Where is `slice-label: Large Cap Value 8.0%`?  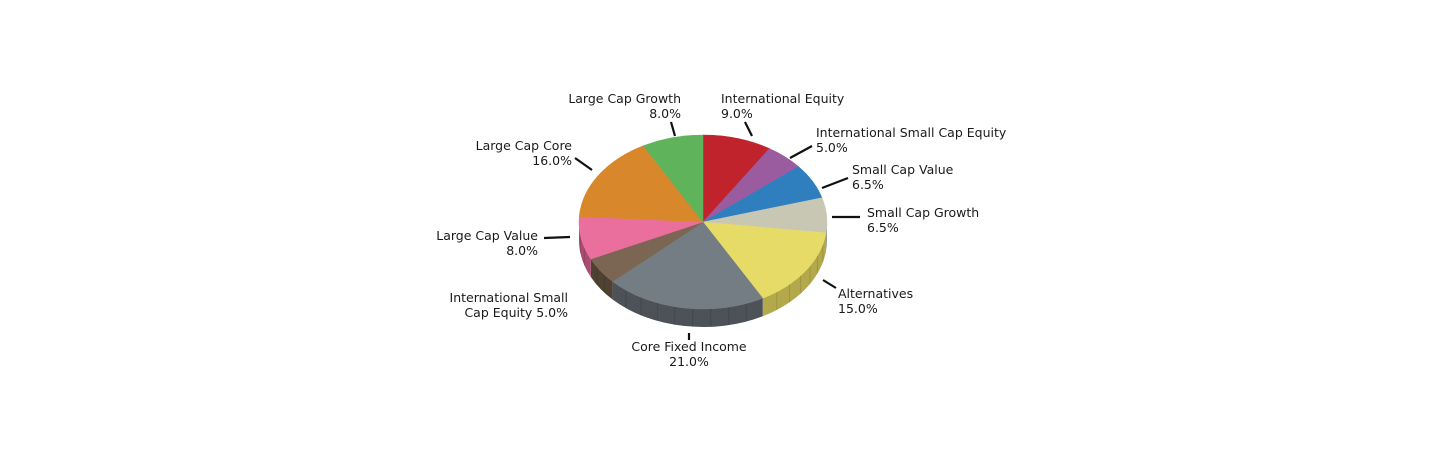 slice-label: Large Cap Value 8.0% is located at coordinates (487, 243).